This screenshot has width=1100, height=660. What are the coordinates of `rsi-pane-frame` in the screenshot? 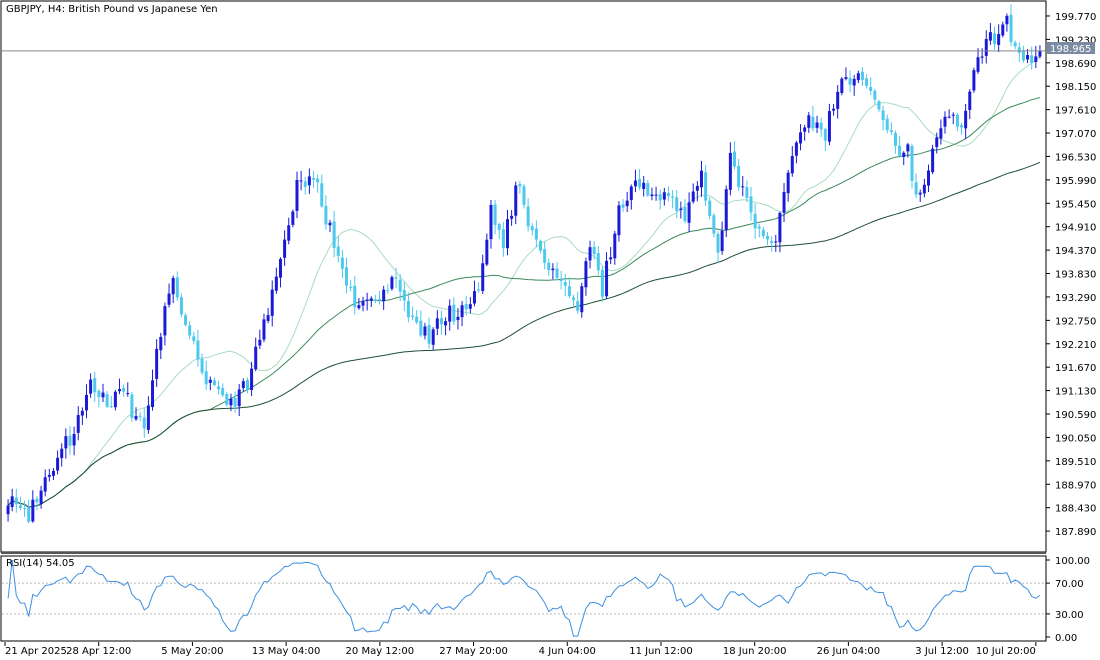 It's located at (523, 598).